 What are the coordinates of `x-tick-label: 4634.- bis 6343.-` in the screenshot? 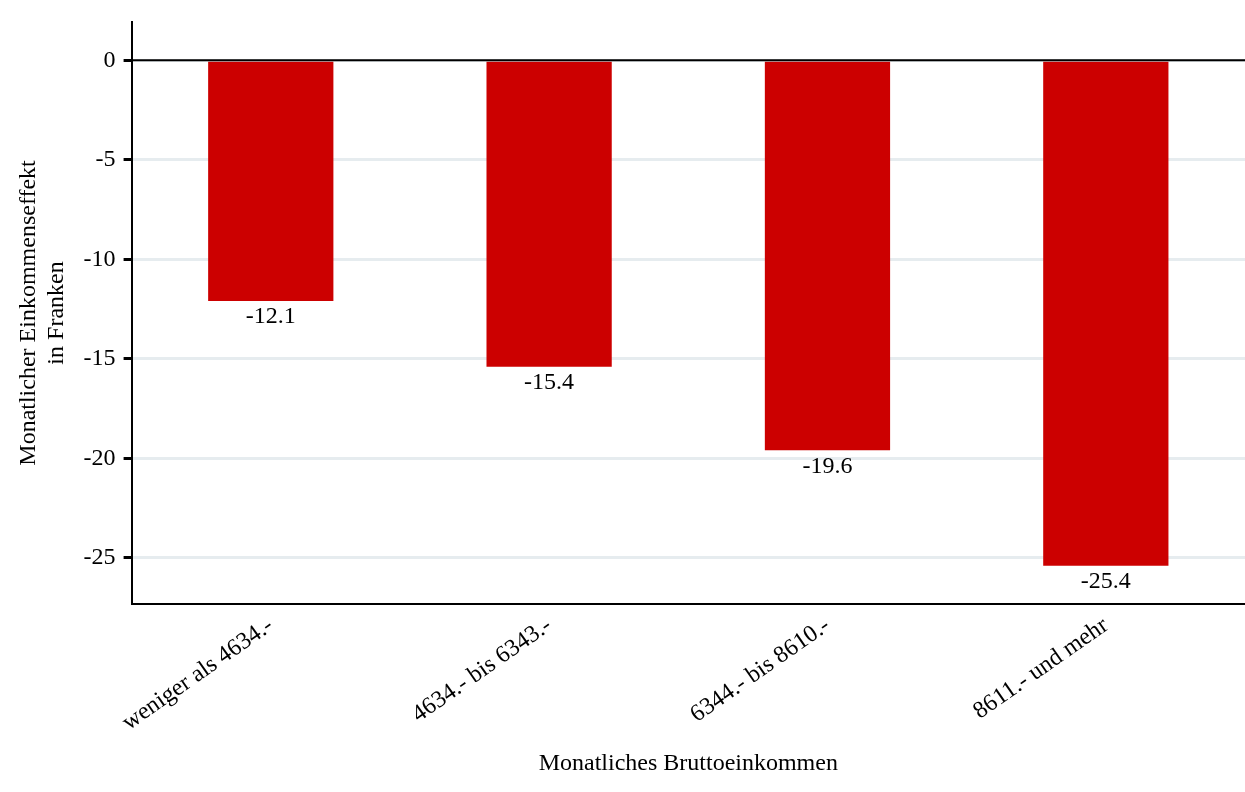 It's located at (481, 669).